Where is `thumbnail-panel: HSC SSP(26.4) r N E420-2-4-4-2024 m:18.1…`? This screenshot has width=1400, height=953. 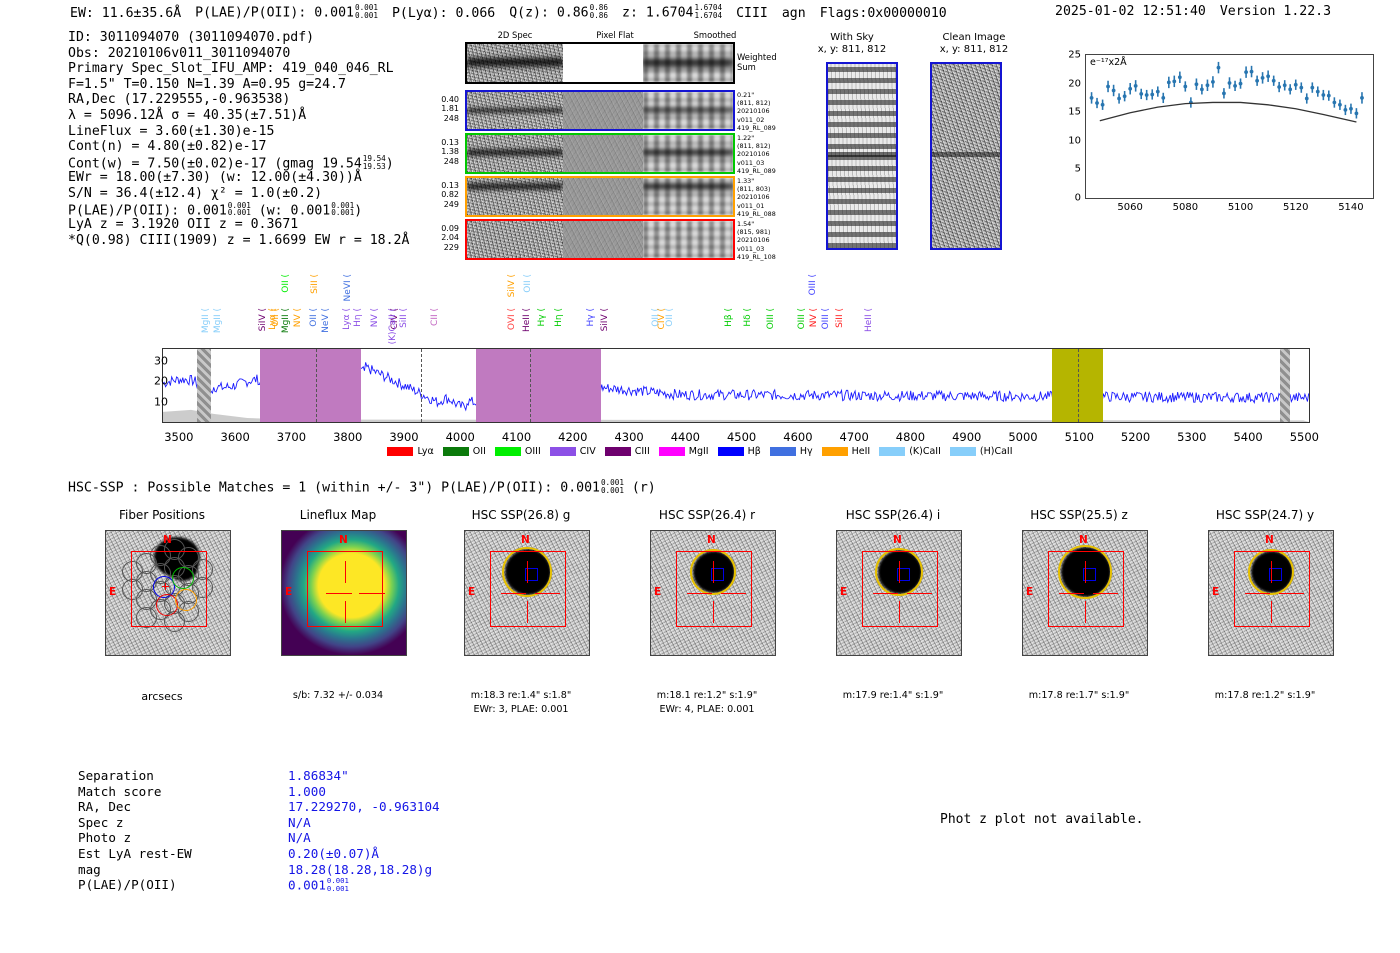 thumbnail-panel: HSC SSP(26.4) r N E420-2-4-4-2024 m:18.1… is located at coordinates (707, 622).